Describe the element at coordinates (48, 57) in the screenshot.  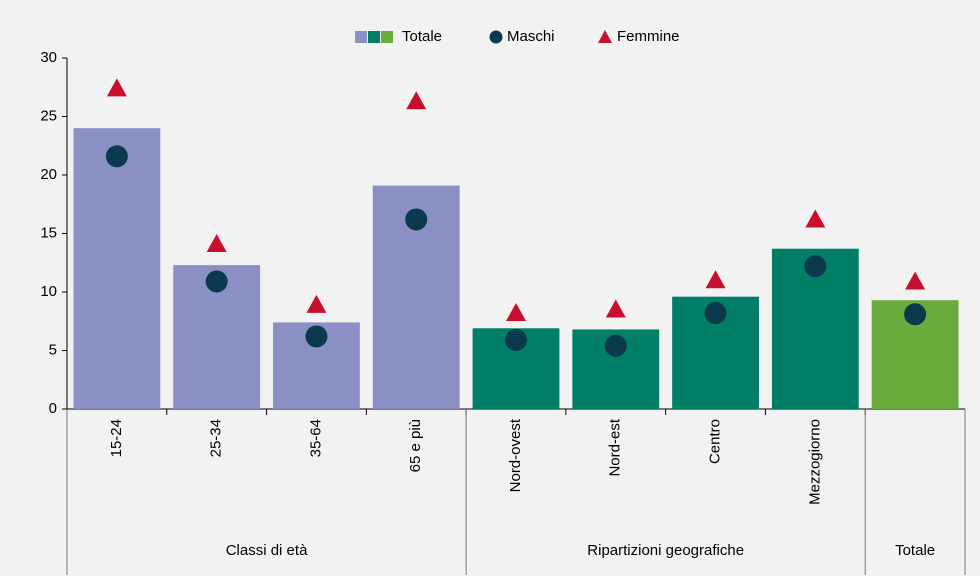
I see `y-tick-label: 30` at that location.